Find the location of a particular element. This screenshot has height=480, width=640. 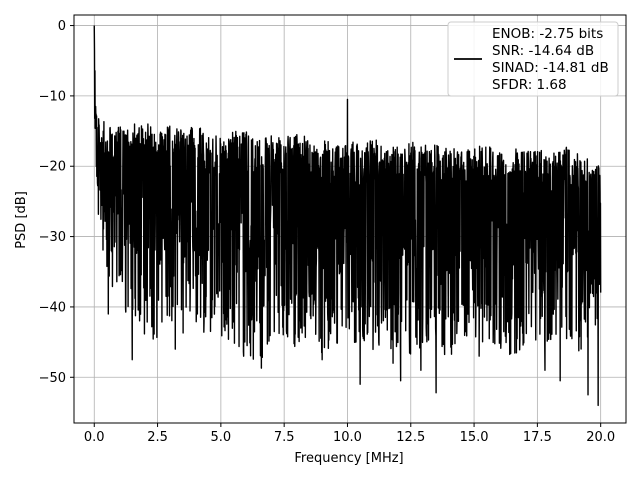

y-axis-ticks: 0 −10 −20 −30 −40 −50 is located at coordinates (56, 202).